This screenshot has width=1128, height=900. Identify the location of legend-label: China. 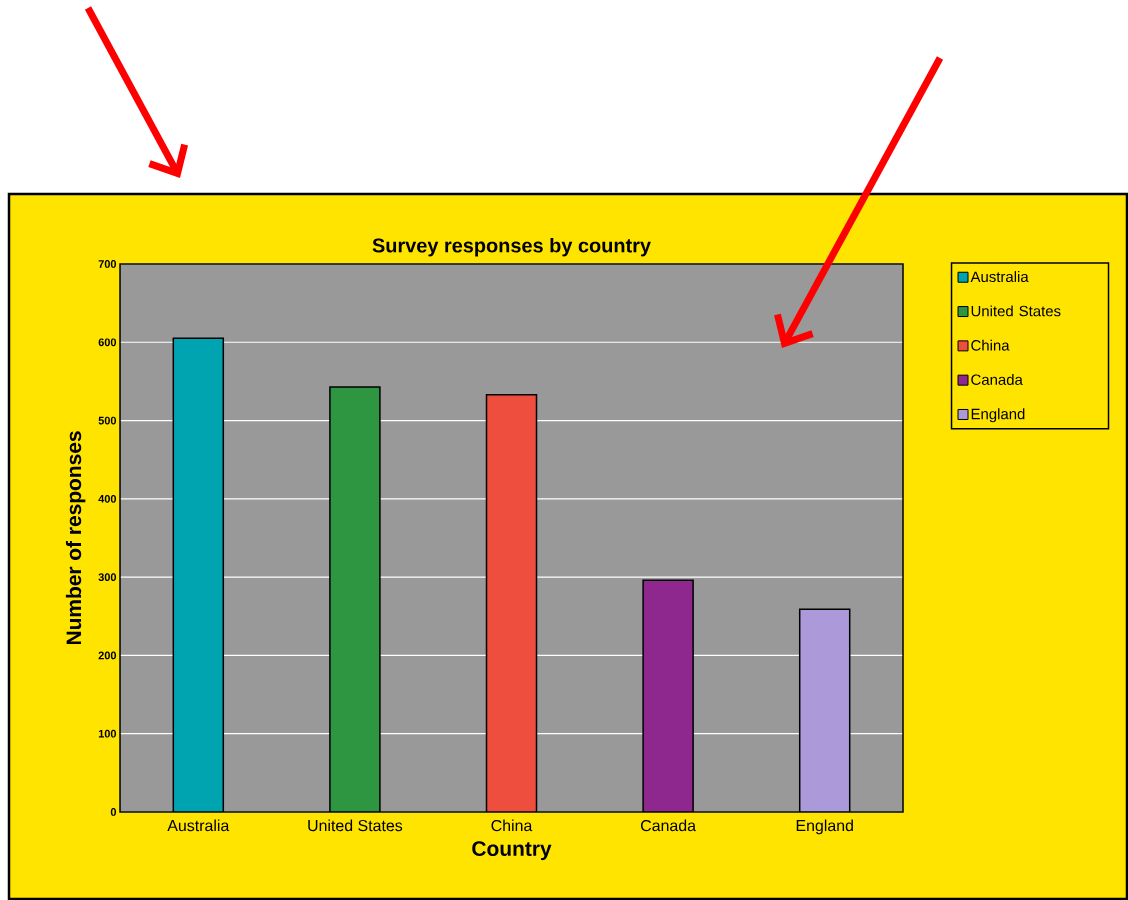
(990, 345).